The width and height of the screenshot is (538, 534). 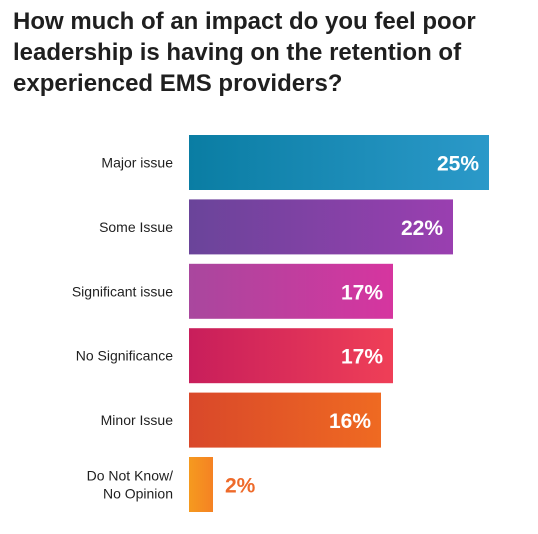 I want to click on category-label: Minor Issue, so click(x=137, y=420).